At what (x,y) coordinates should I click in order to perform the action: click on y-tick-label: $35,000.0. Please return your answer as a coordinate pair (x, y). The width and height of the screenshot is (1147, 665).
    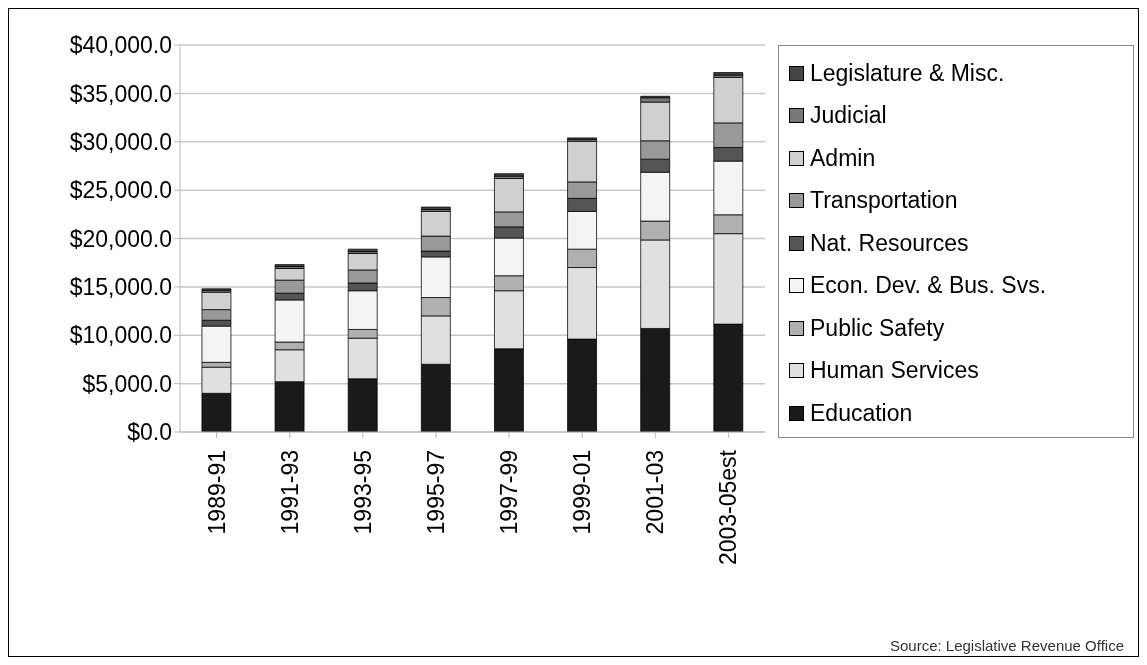
    Looking at the image, I should click on (120, 93).